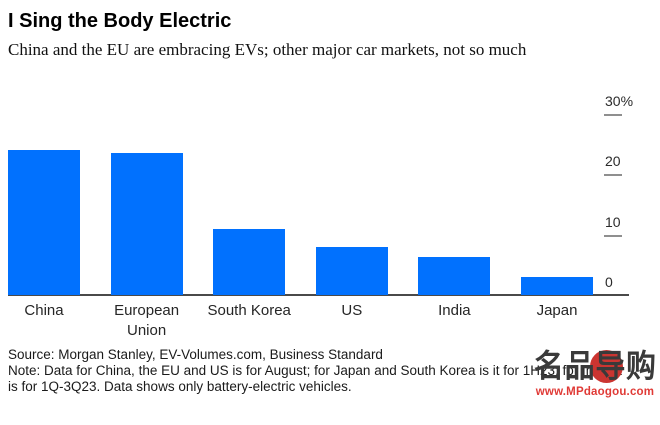 This screenshot has height=425, width=660. I want to click on bar-india, so click(454, 276).